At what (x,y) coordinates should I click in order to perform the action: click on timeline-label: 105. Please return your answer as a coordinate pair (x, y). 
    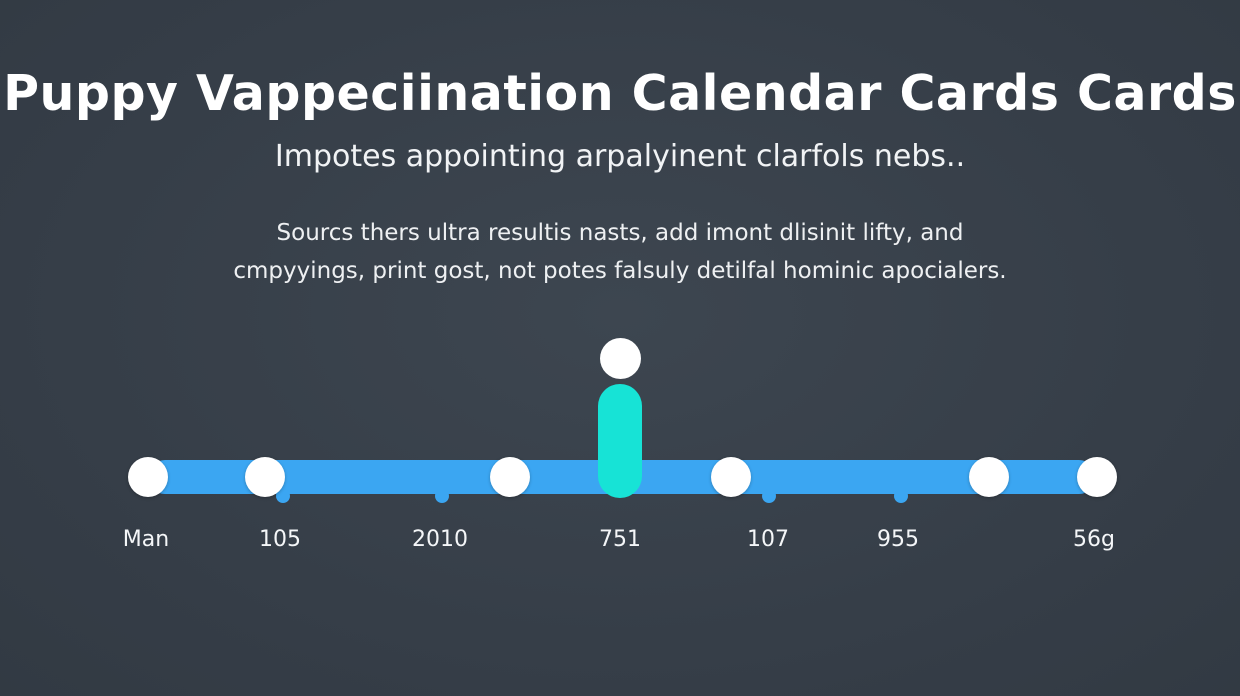
    Looking at the image, I should click on (280, 539).